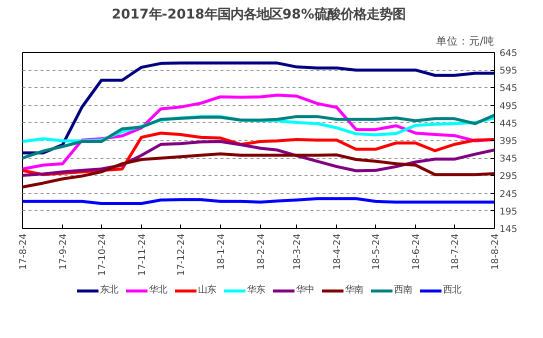  Describe the element at coordinates (509, 159) in the screenshot. I see `y-tick-label: 345` at that location.